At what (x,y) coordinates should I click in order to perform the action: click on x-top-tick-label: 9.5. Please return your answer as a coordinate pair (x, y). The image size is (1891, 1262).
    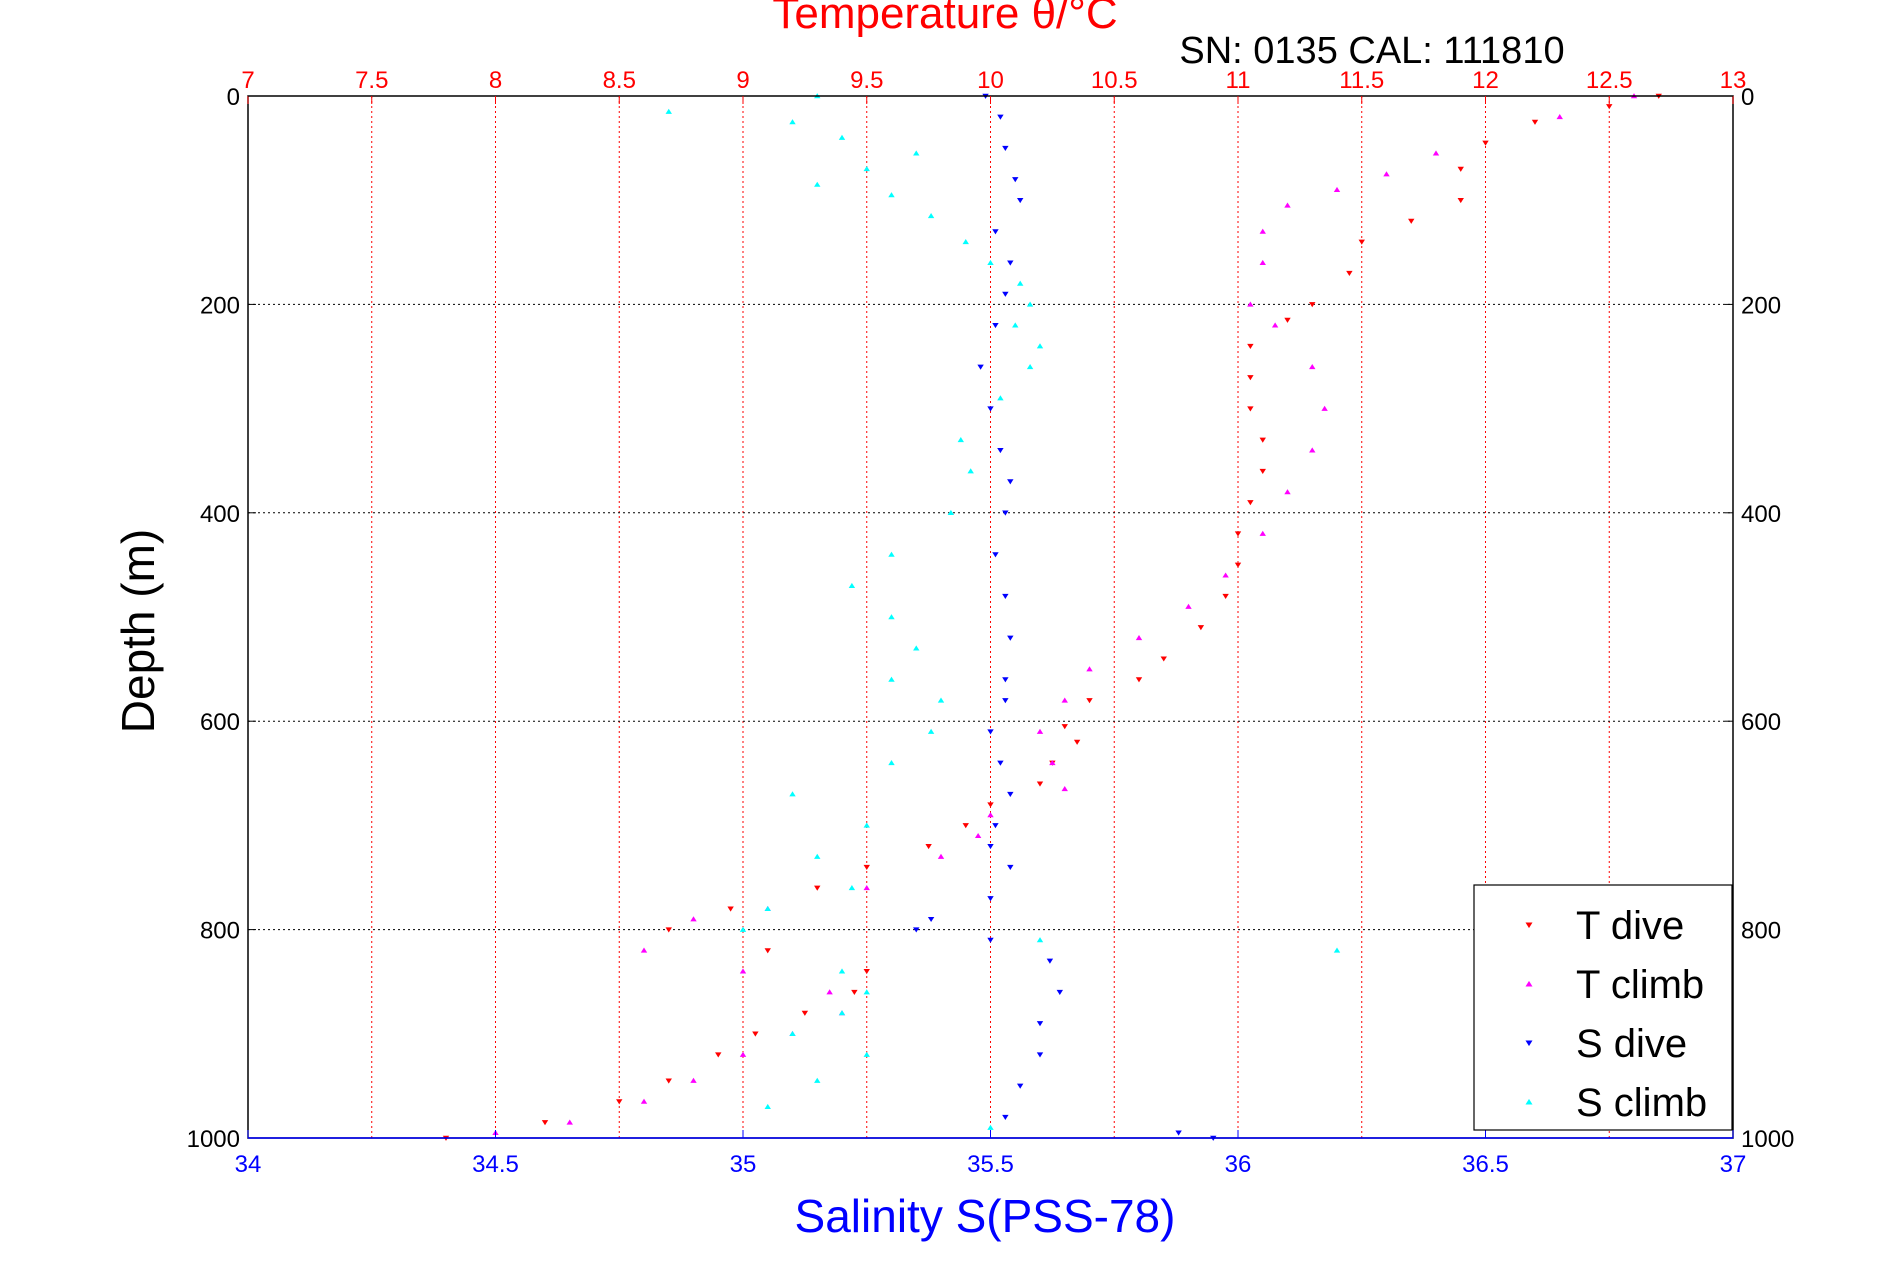
    Looking at the image, I should click on (866, 80).